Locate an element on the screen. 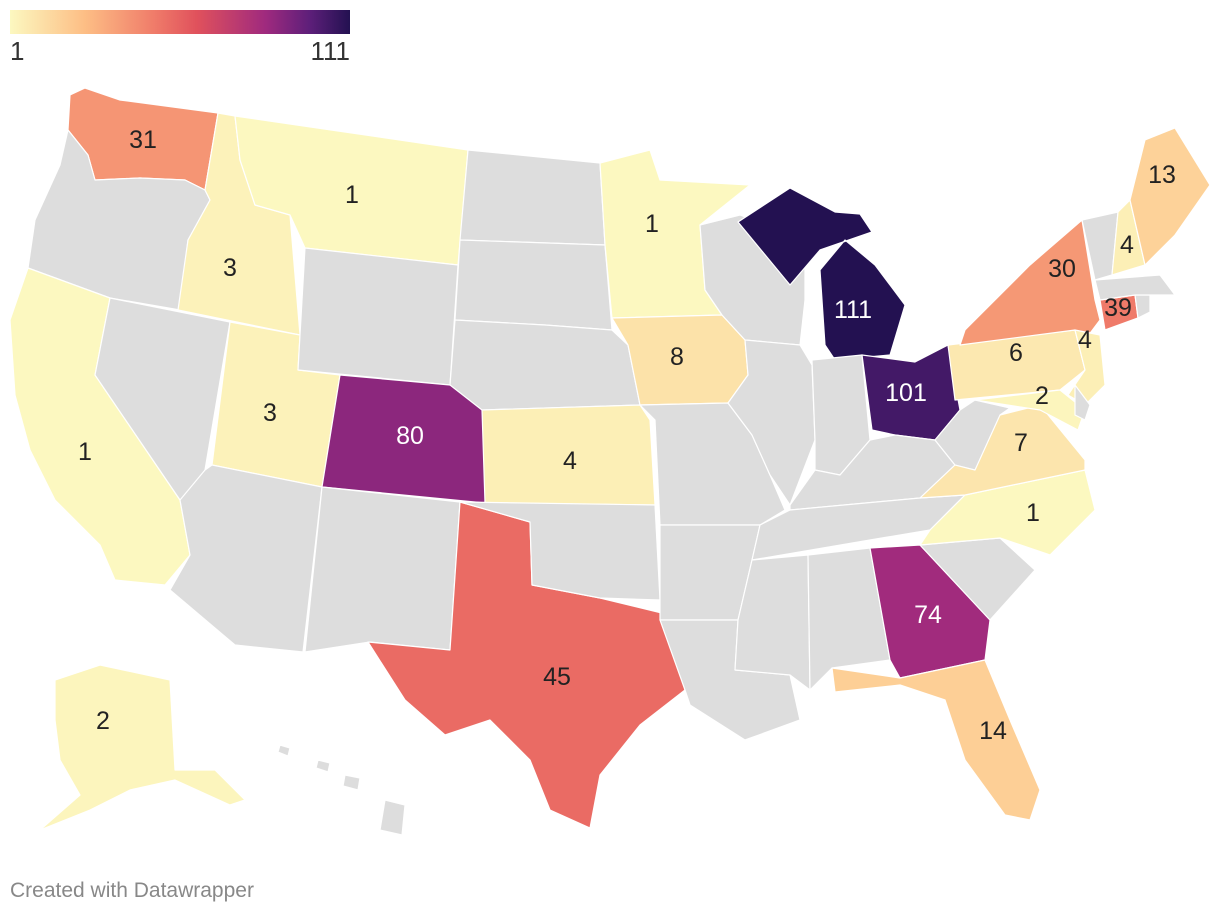  state-value-label-tx: 45 is located at coordinates (557, 677).